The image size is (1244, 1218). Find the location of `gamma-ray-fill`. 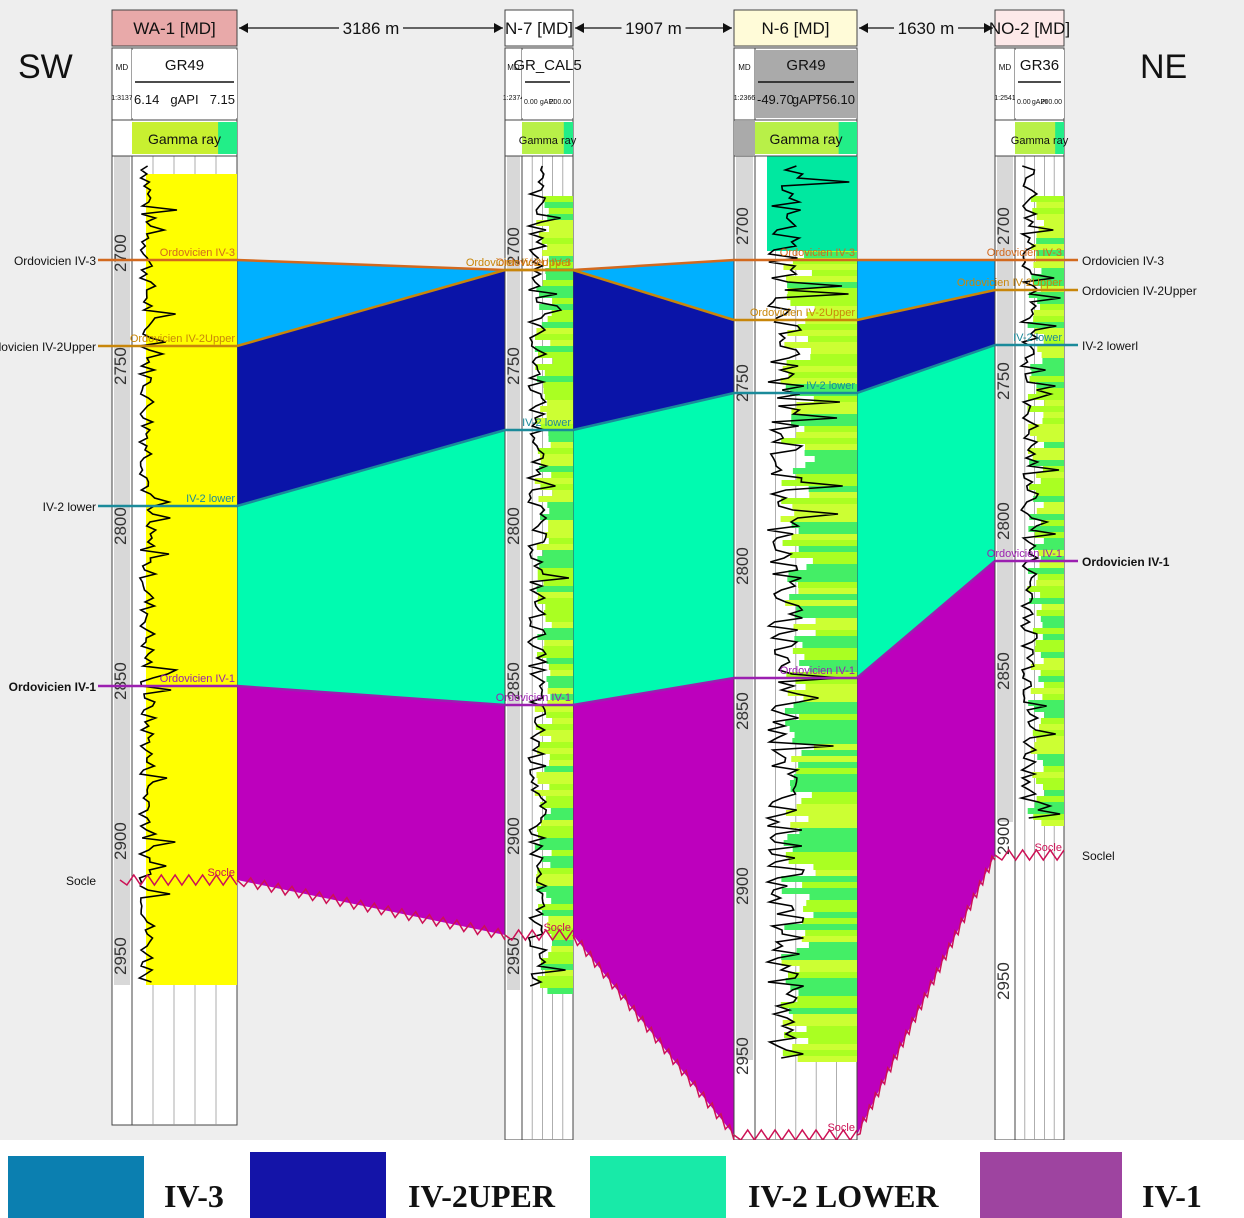

gamma-ray-fill is located at coordinates (191, 579).